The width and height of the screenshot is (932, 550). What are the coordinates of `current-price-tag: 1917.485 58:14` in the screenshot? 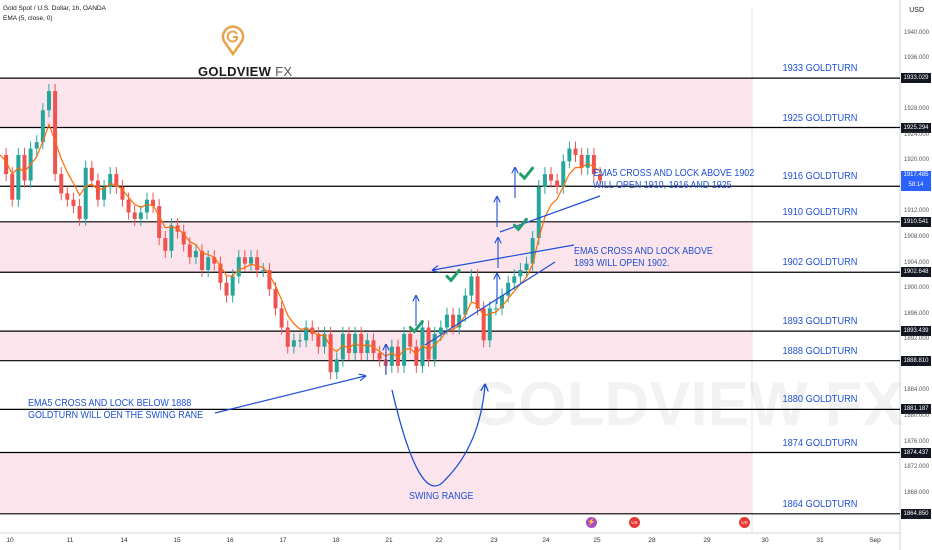 It's located at (916, 181).